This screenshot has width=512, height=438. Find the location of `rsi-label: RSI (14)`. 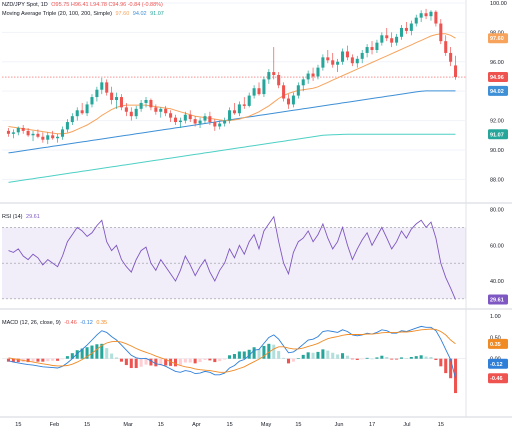

rsi-label: RSI (14) is located at coordinates (12, 217).